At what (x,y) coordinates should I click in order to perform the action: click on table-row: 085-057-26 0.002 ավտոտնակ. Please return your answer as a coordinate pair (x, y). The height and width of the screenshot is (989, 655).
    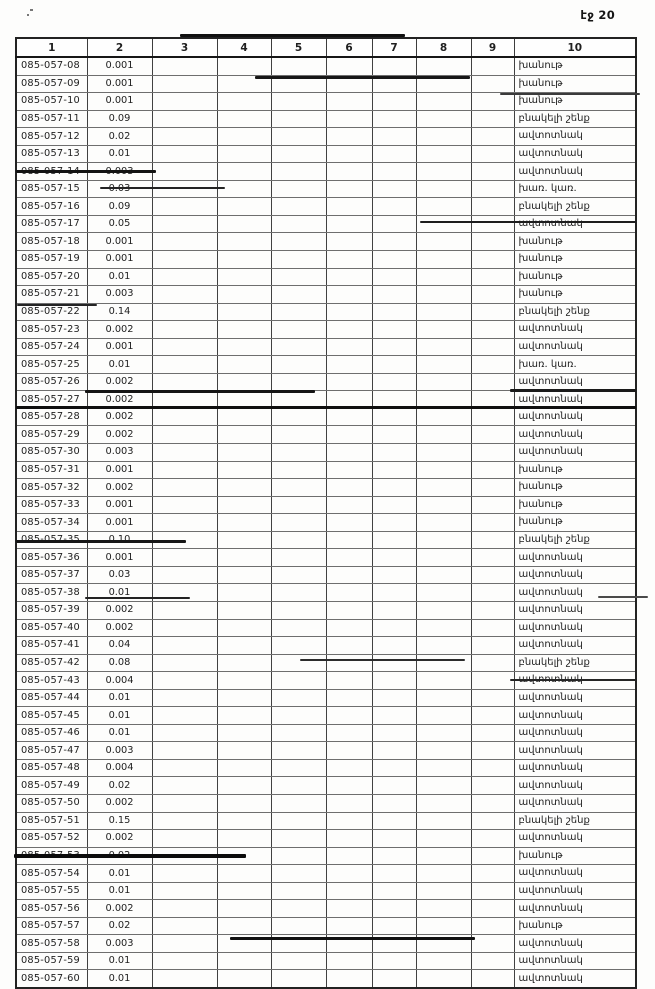
    Looking at the image, I should click on (326, 382).